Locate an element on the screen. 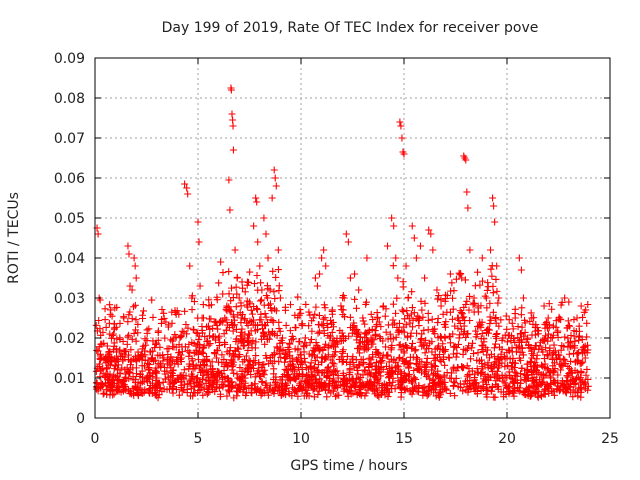 Image resolution: width=640 pixels, height=480 pixels. y-tick-label: 0.06 is located at coordinates (69, 179).